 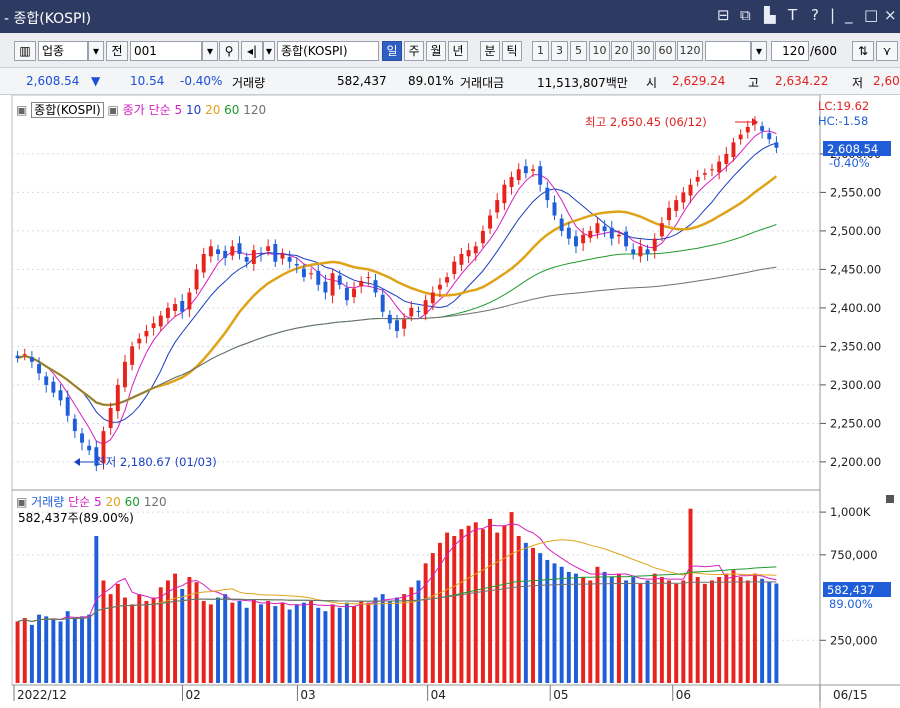 What do you see at coordinates (850, 512) in the screenshot?
I see `volume-tick-label: 1,000K` at bounding box center [850, 512].